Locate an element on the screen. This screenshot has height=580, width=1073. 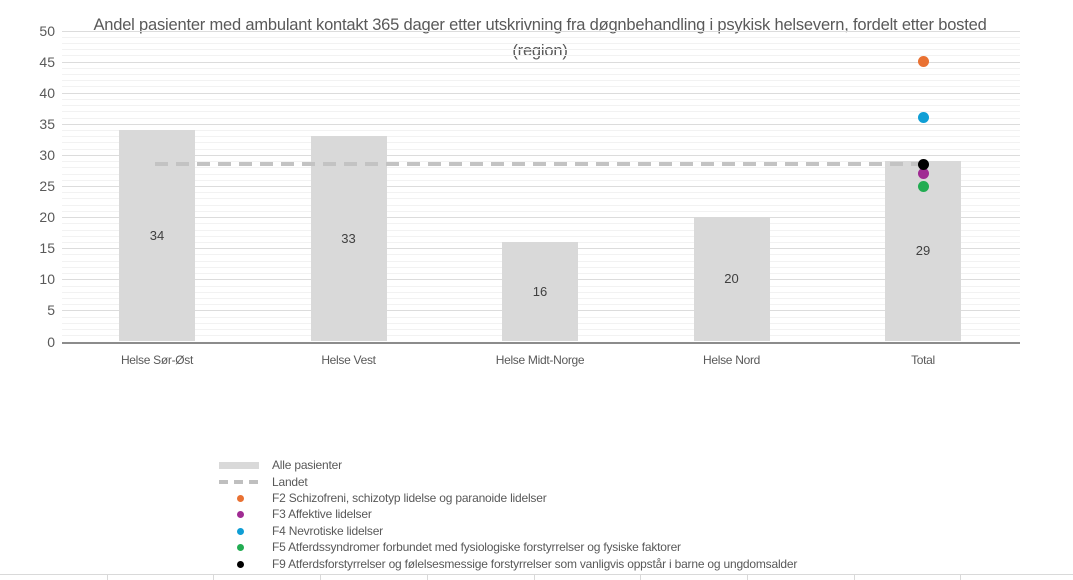
legend-item-label: Landet is located at coordinates (290, 481).